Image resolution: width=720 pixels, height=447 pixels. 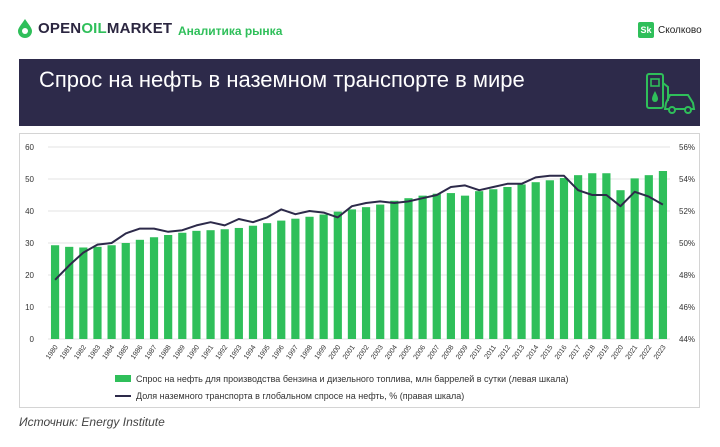 What do you see at coordinates (465, 267) in the screenshot?
I see `bar-2009` at bounding box center [465, 267].